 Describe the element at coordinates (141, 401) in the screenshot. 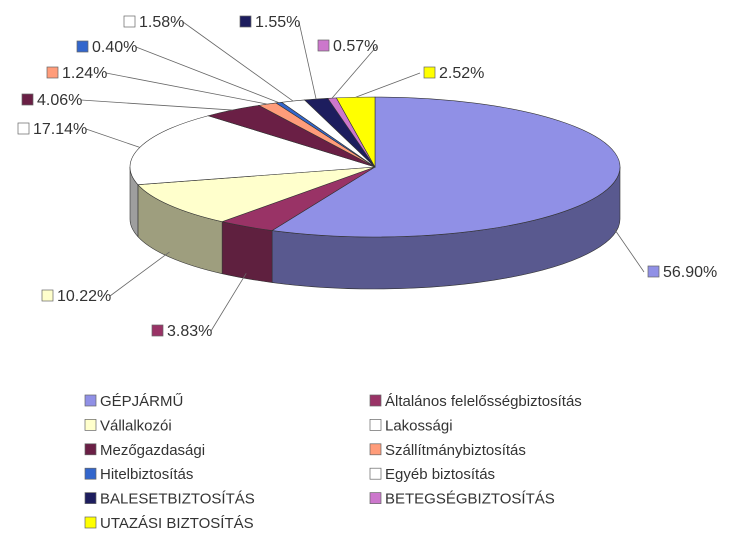

I see `legend-label: GÉPJÁRMŰ` at that location.